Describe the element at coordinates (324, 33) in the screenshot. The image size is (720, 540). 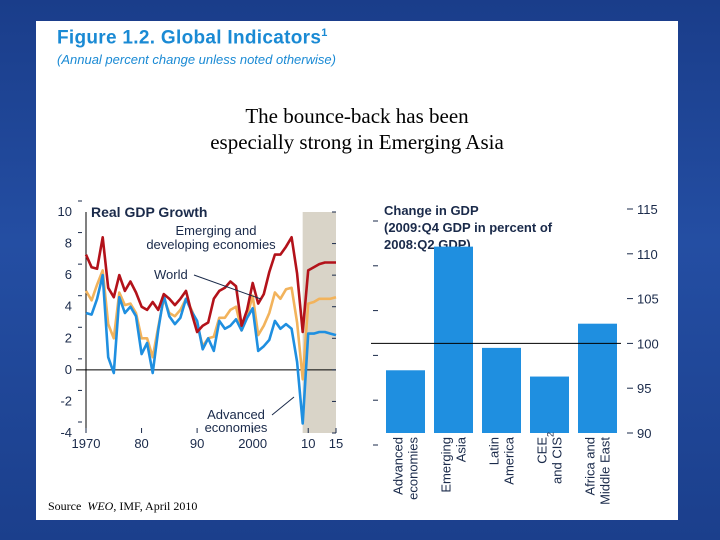
I see `figure-title-superscript: 1` at that location.